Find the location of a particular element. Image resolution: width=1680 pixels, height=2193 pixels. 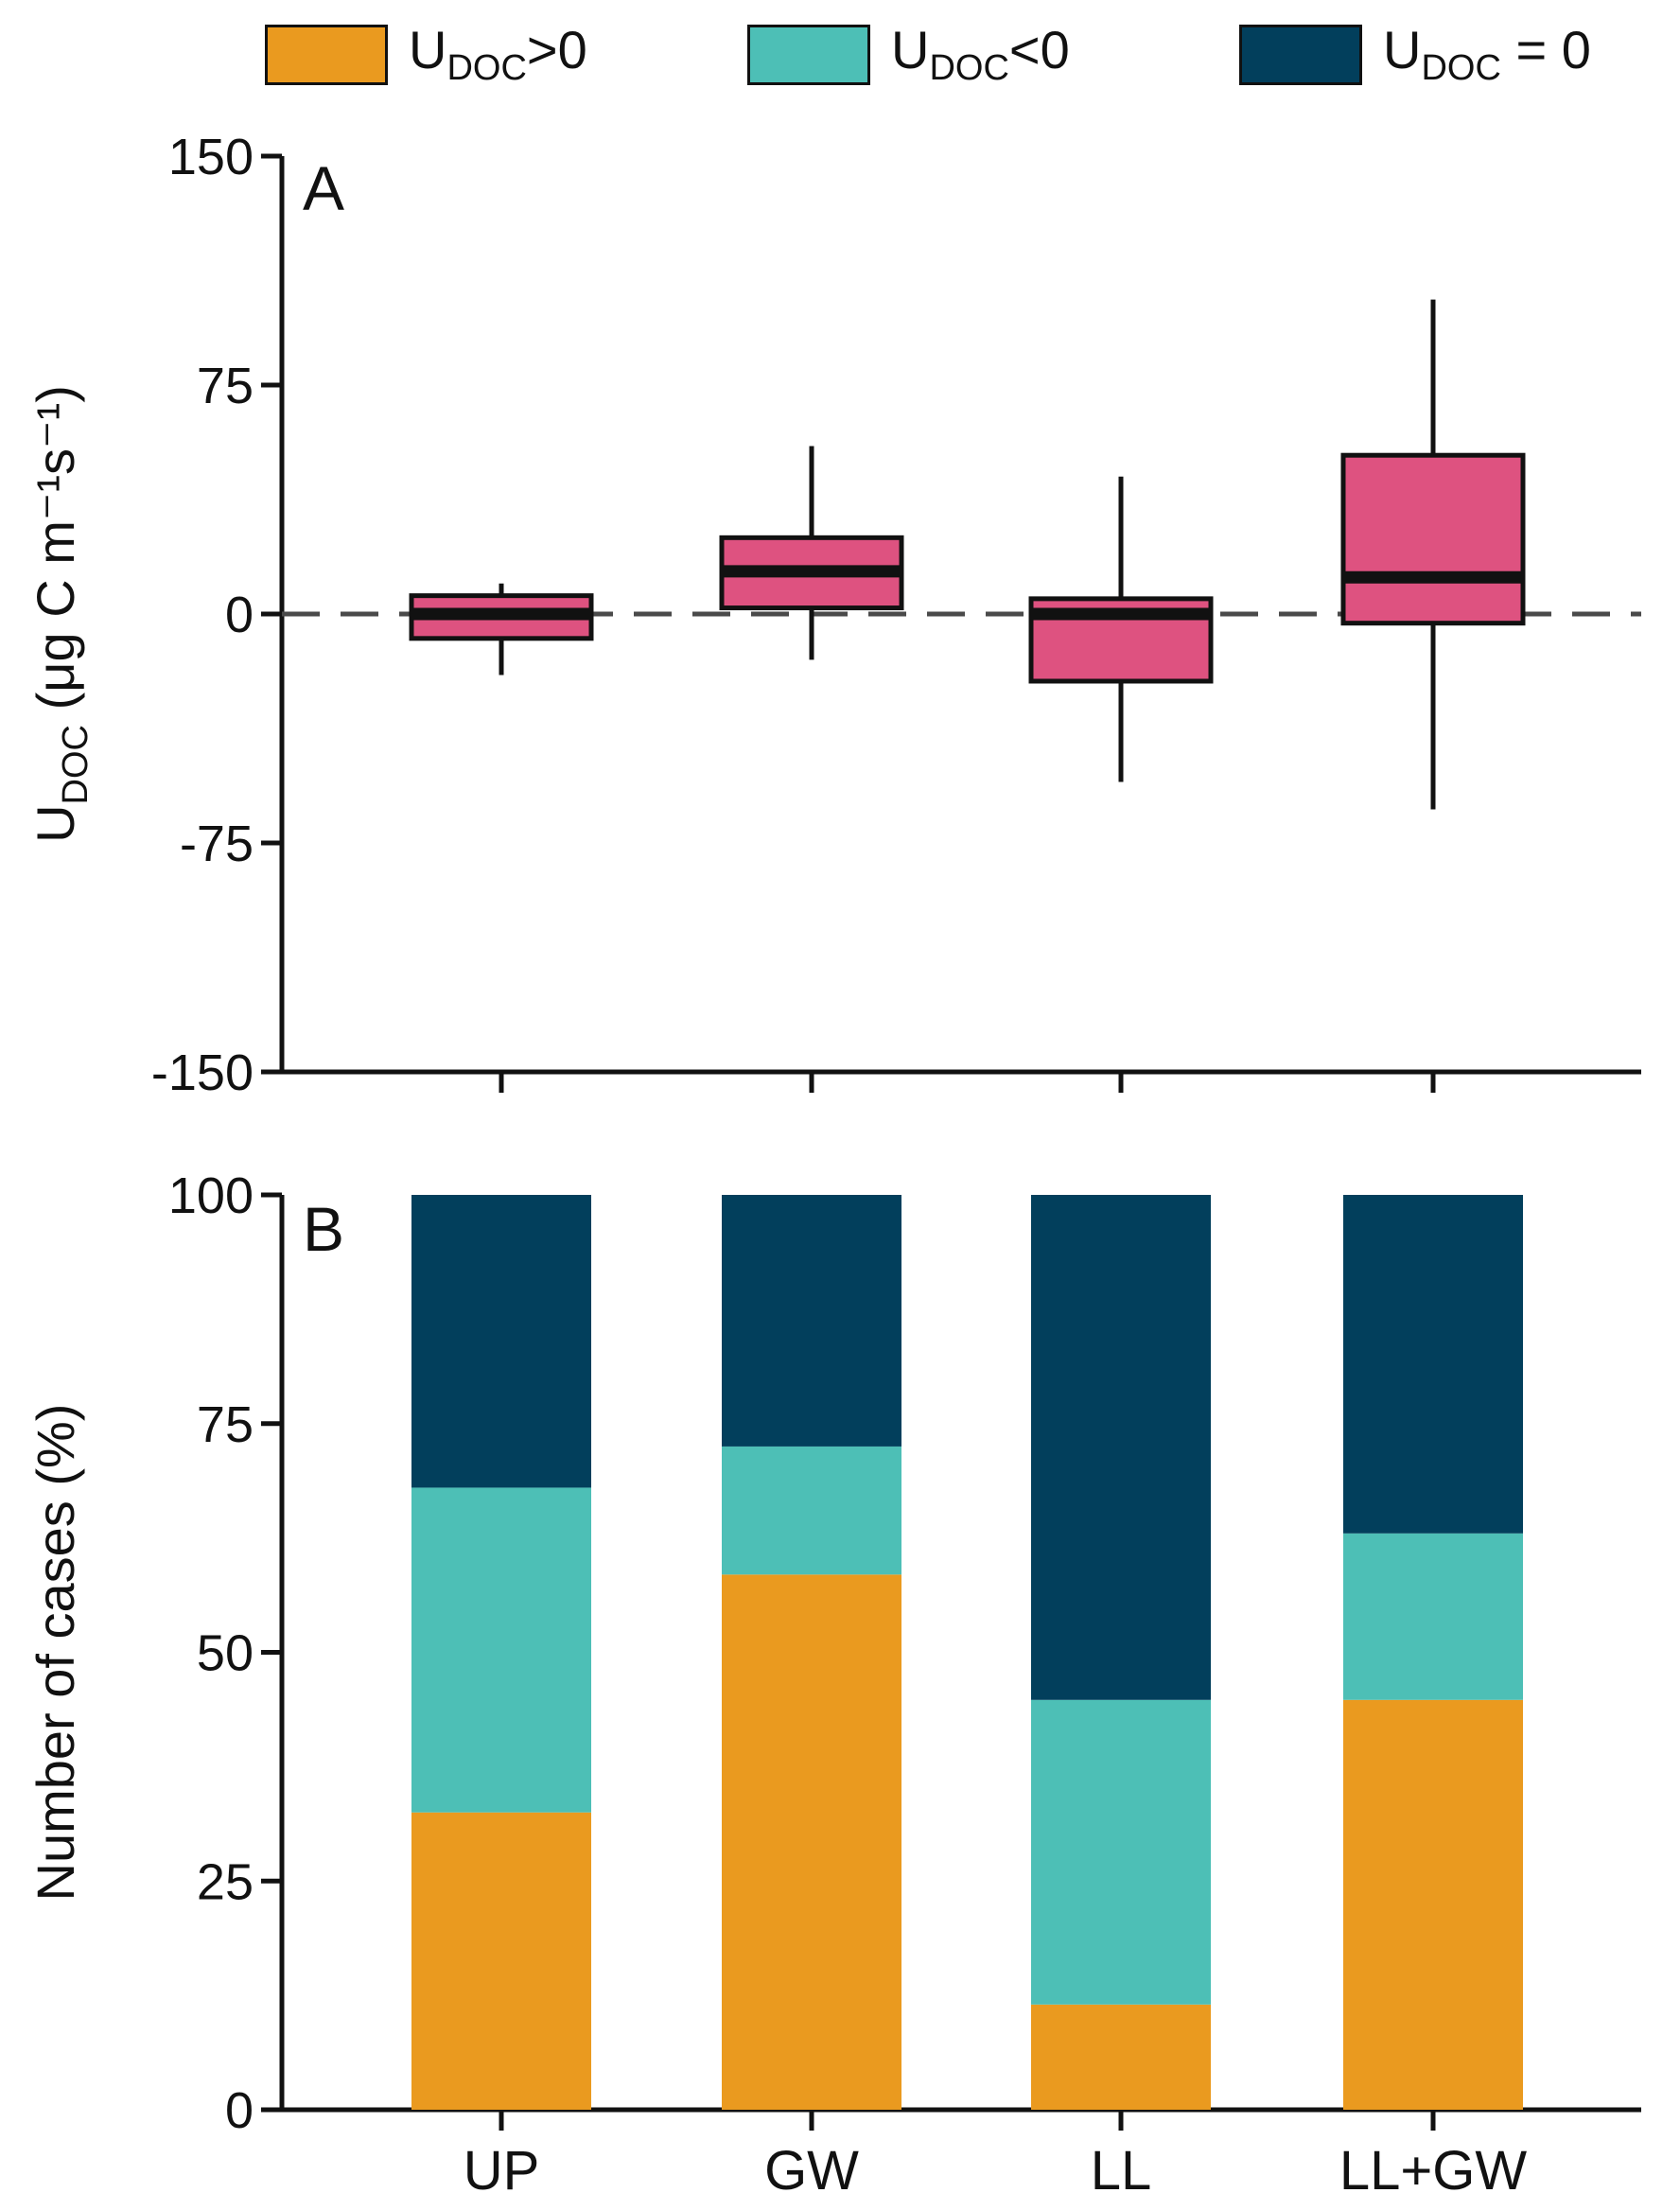

panel-a-y-tick-label: 0 is located at coordinates (239, 615).